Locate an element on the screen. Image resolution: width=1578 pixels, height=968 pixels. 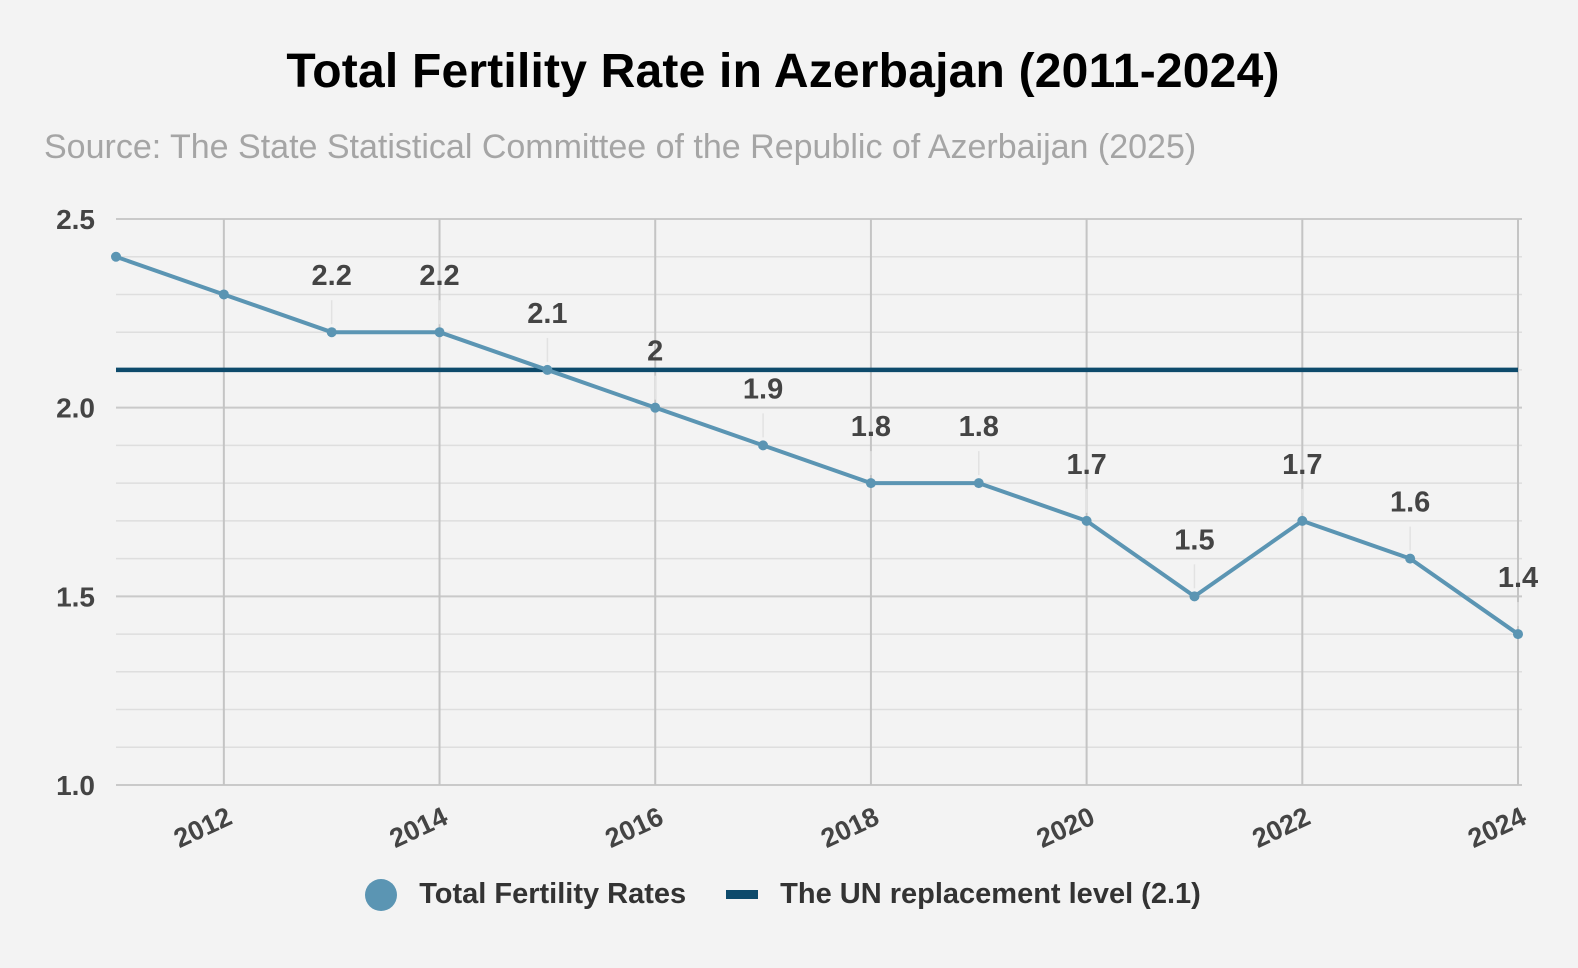
y-tick-label: 2.0 is located at coordinates (75, 408).